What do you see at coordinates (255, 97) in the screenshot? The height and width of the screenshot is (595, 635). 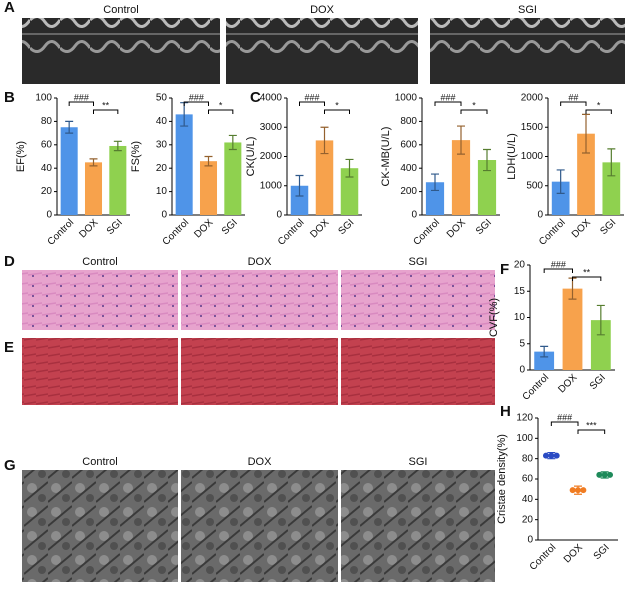 I see `panel-letter: C` at bounding box center [255, 97].